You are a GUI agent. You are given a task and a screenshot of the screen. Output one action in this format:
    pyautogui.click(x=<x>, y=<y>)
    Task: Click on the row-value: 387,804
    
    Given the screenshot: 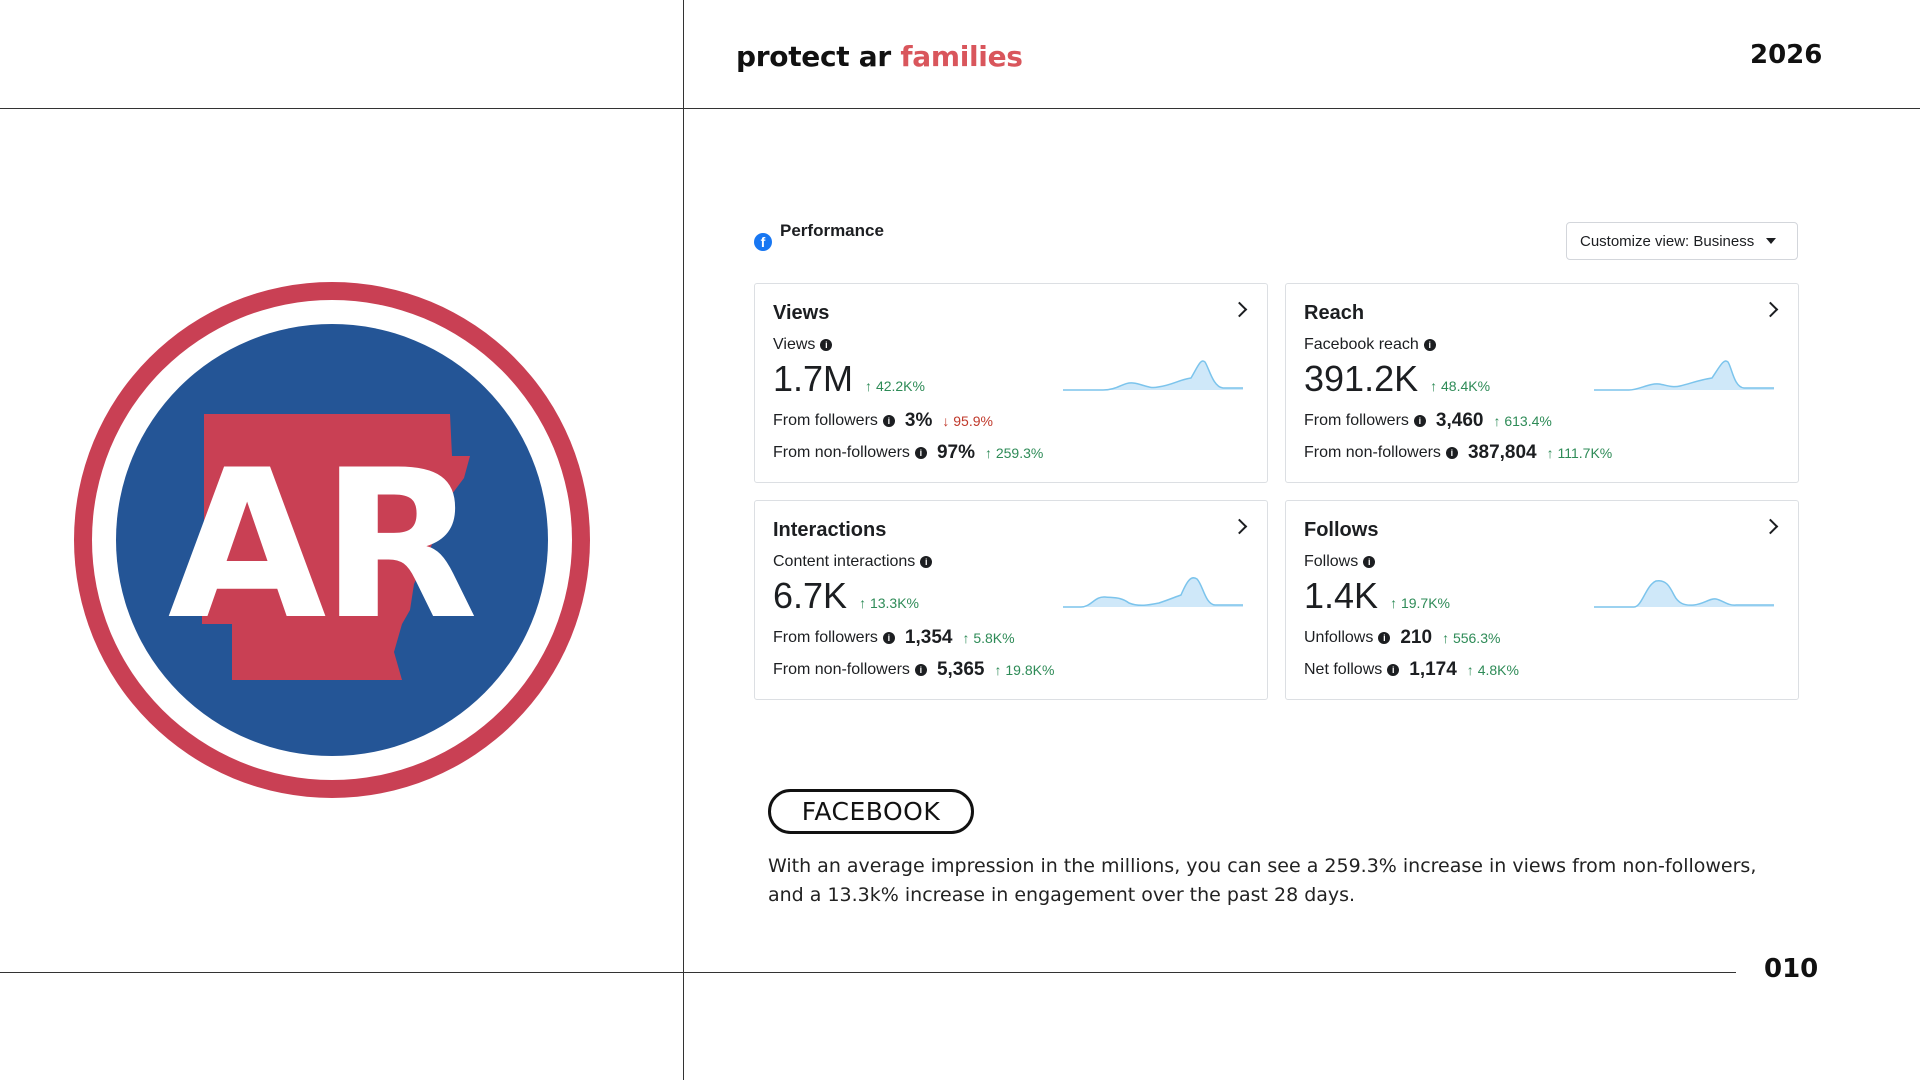 What is the action you would take?
    pyautogui.click(x=1502, y=452)
    